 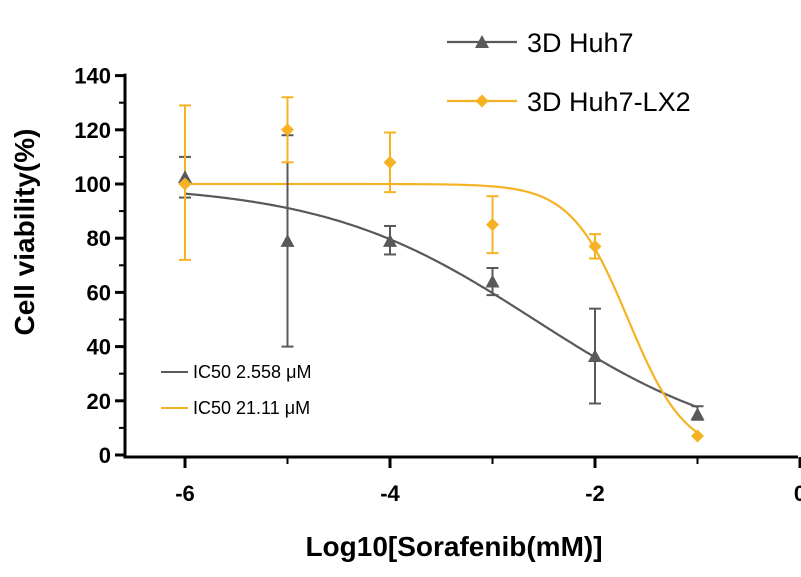 I want to click on x-tick-label: 0, so click(x=797, y=493).